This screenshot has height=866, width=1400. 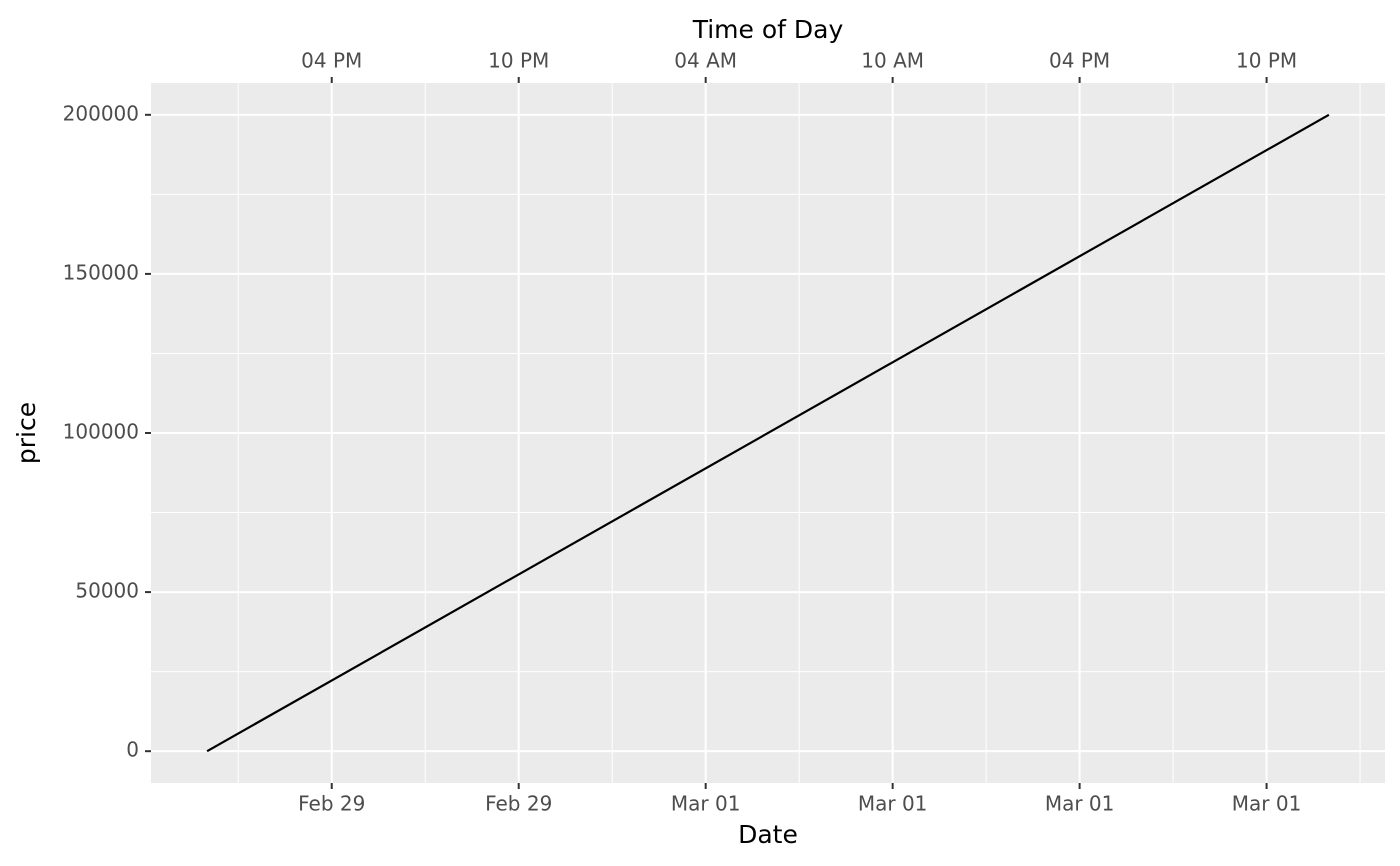 I want to click on x2-axis-title: Time of Day, so click(x=768, y=29).